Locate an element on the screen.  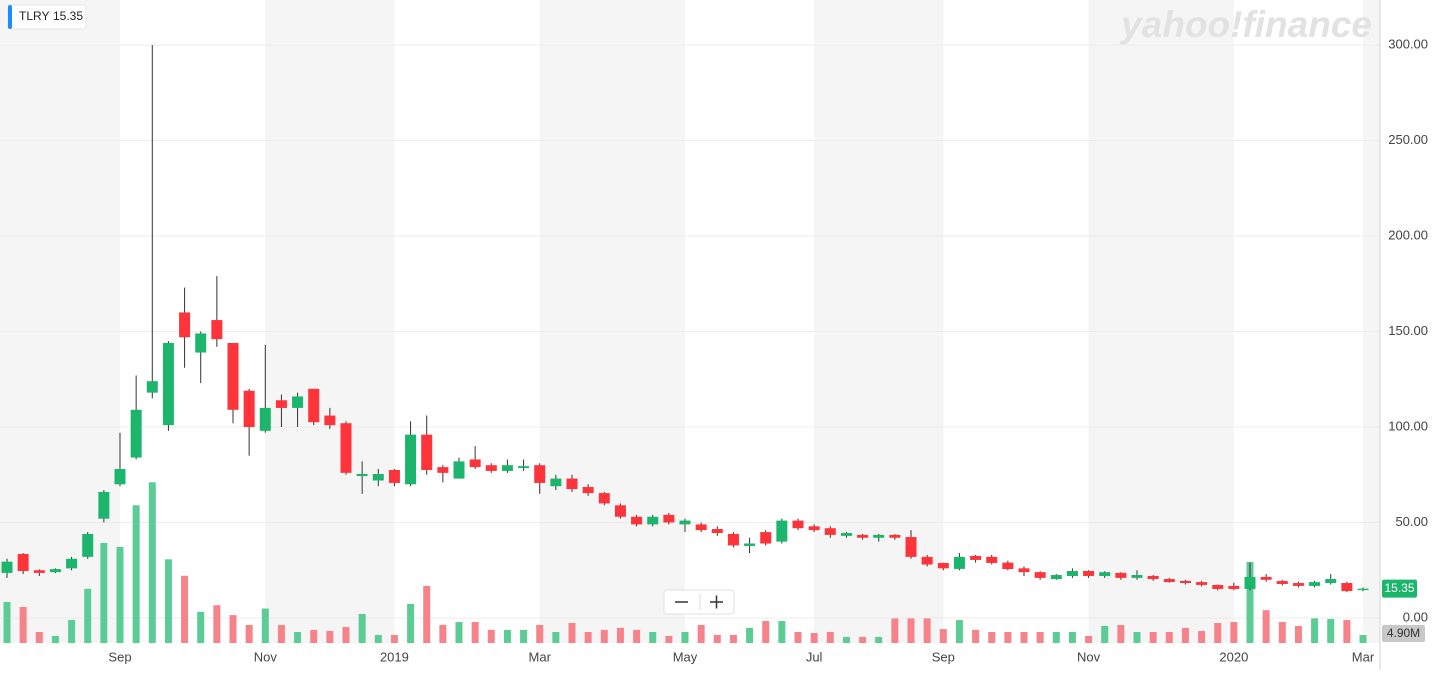
x-tick-label: Jul is located at coordinates (814, 656).